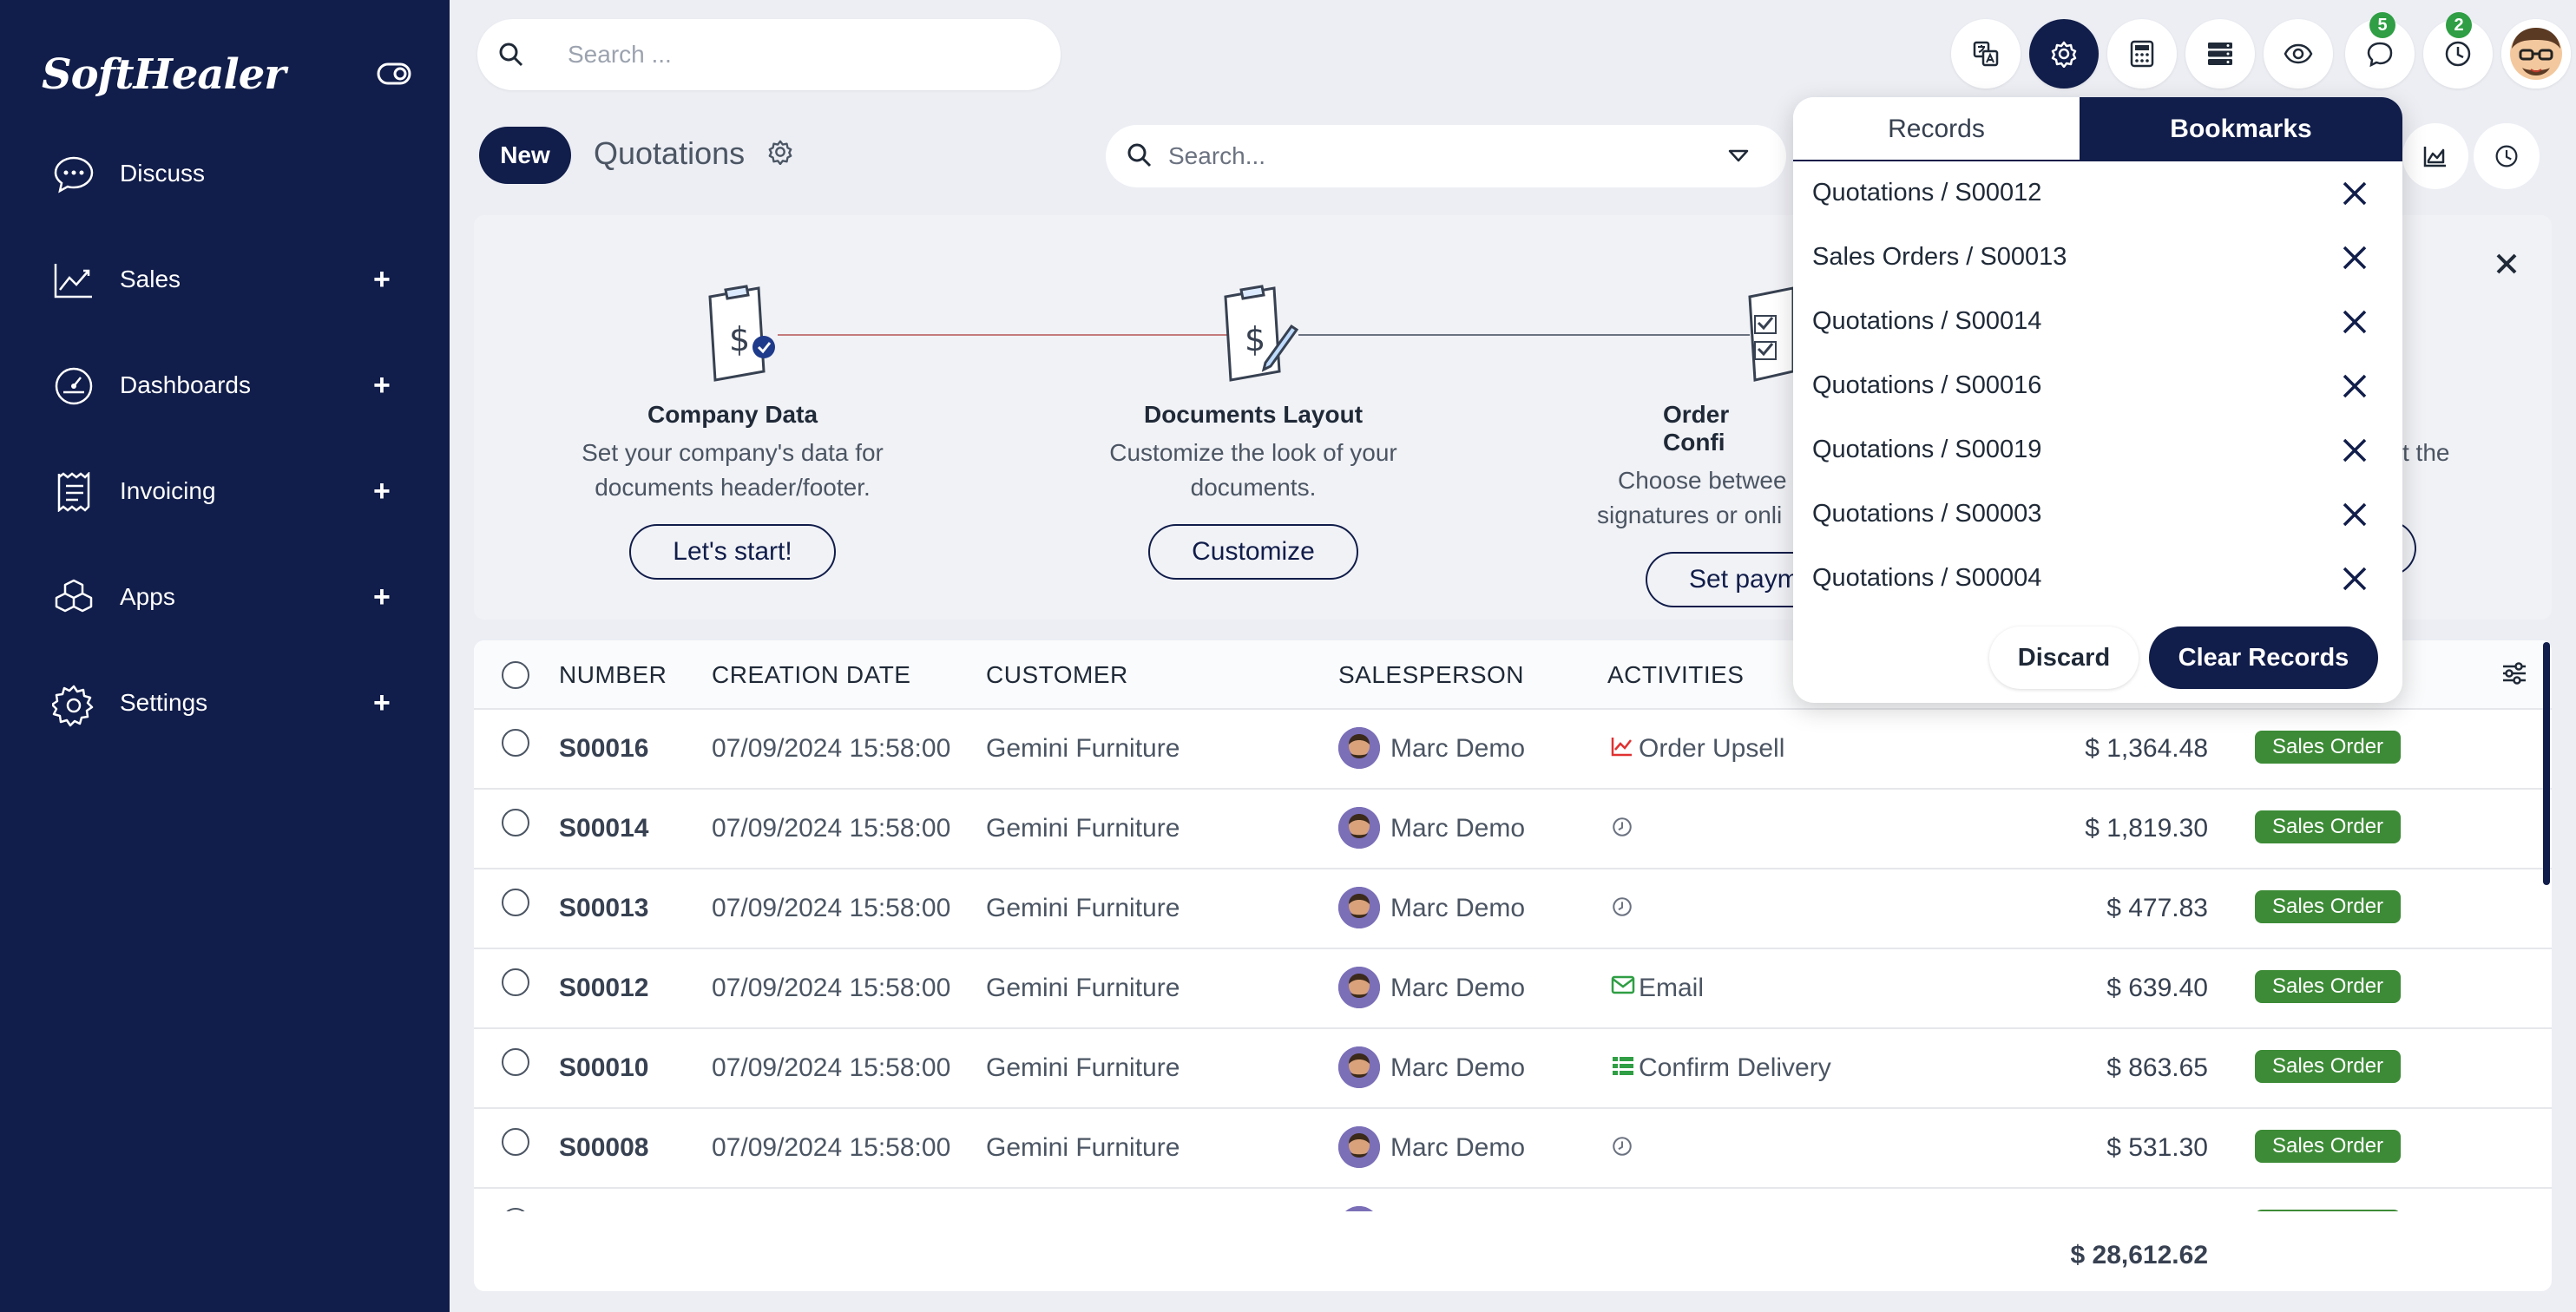  What do you see at coordinates (1253, 487) in the screenshot?
I see `step-description: documents.` at bounding box center [1253, 487].